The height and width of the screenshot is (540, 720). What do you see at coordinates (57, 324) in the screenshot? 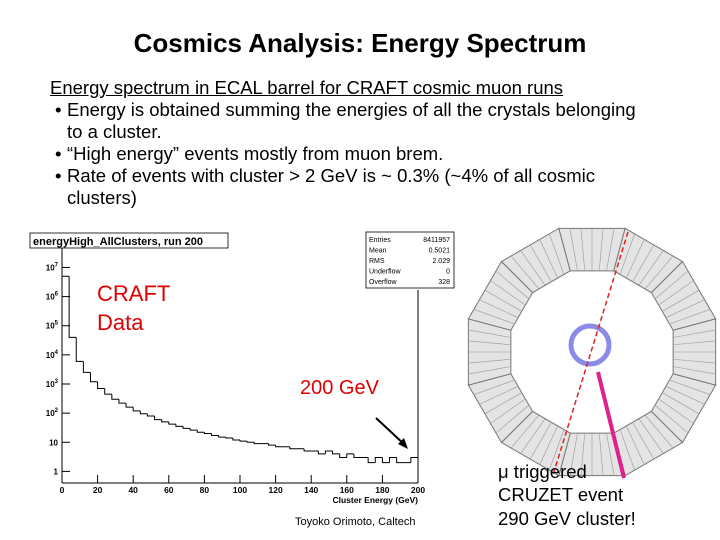
I see `y-tick-exp: 5` at bounding box center [57, 324].